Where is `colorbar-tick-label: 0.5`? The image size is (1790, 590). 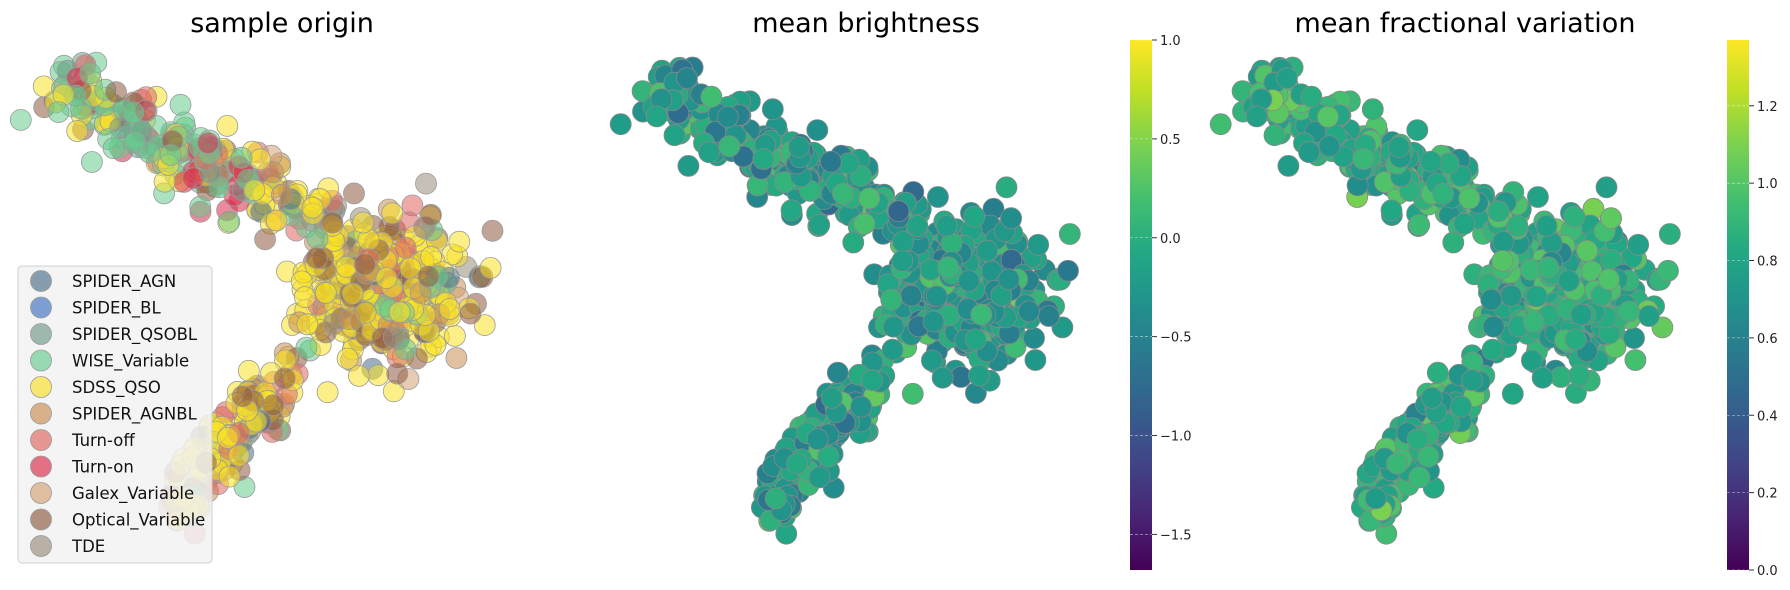 colorbar-tick-label: 0.5 is located at coordinates (1170, 140).